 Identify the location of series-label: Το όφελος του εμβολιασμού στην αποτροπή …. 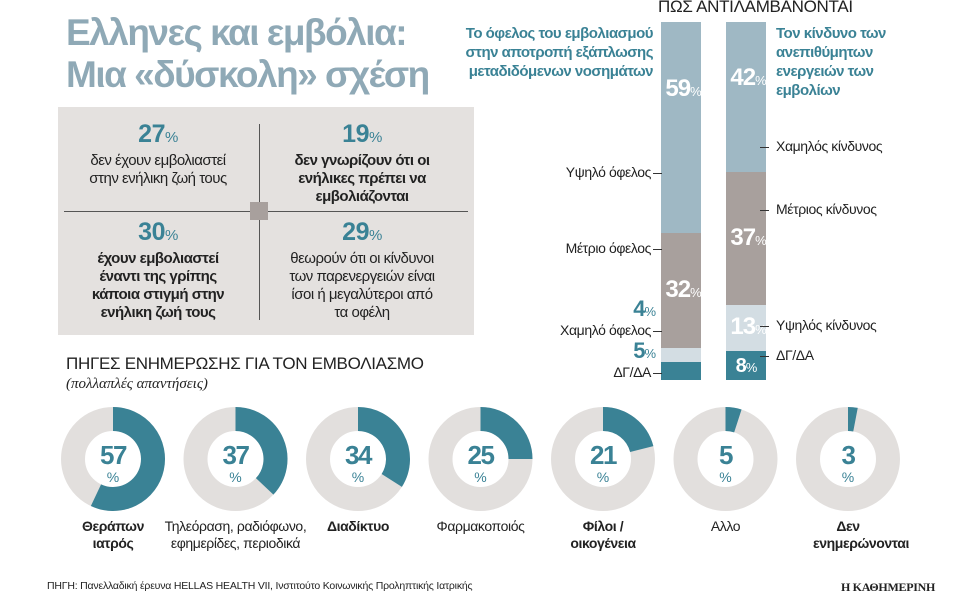
(559, 52).